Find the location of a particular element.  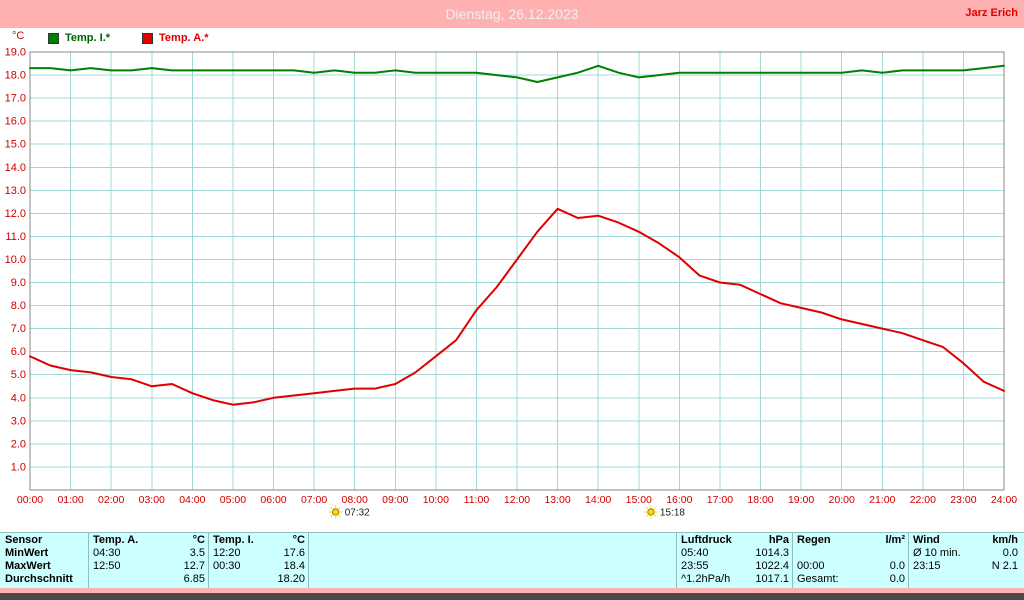

col-unit-regen: l/m² is located at coordinates (895, 540).